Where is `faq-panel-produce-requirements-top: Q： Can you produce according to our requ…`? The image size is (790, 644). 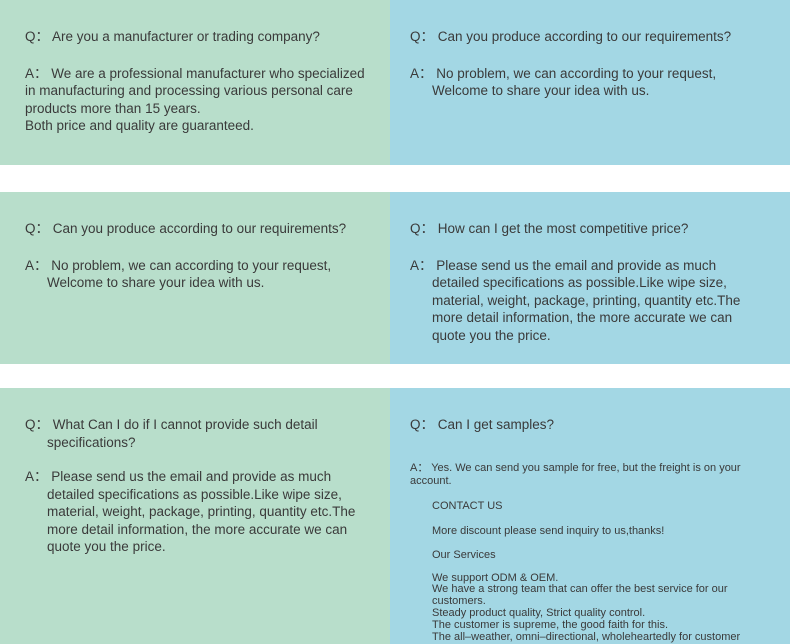 faq-panel-produce-requirements-top: Q： Can you produce according to our requ… is located at coordinates (590, 82).